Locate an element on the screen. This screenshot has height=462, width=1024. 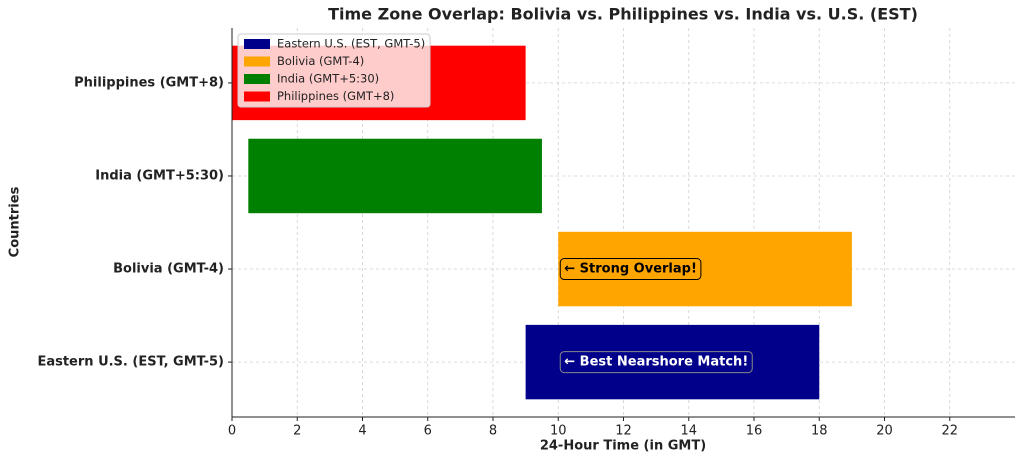
x-tick-label: 16 is located at coordinates (754, 431).